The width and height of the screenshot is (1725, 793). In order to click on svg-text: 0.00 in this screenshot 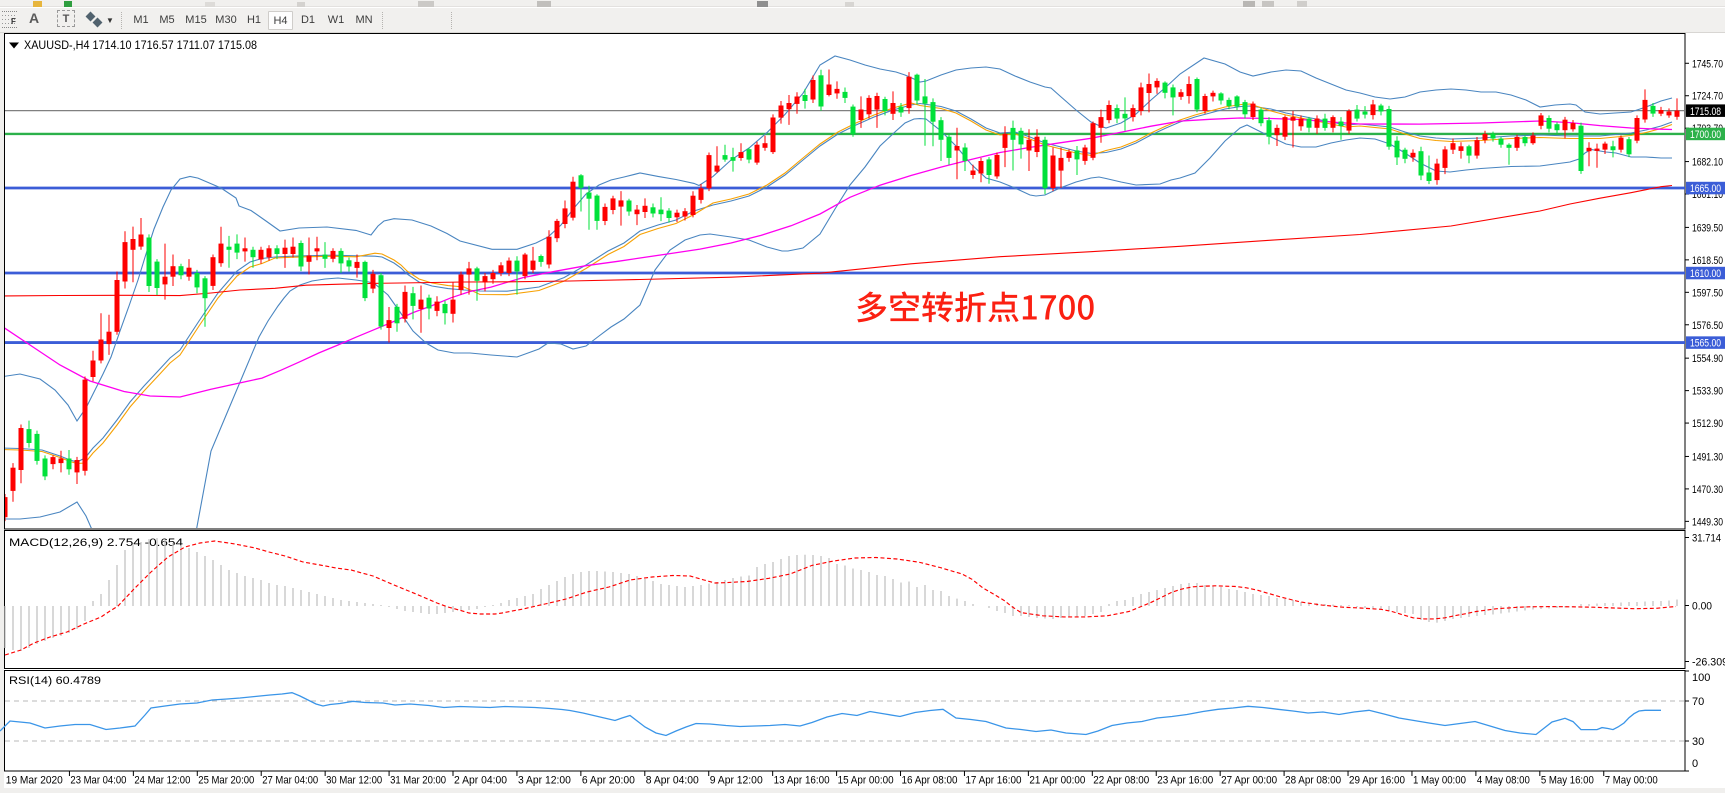, I will do `click(1702, 607)`.